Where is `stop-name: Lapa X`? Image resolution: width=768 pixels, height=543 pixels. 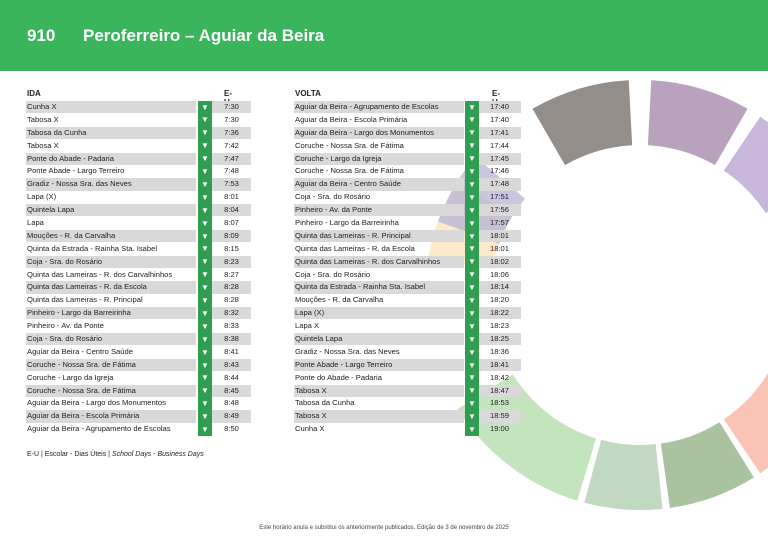
stop-name: Lapa X is located at coordinates (307, 326).